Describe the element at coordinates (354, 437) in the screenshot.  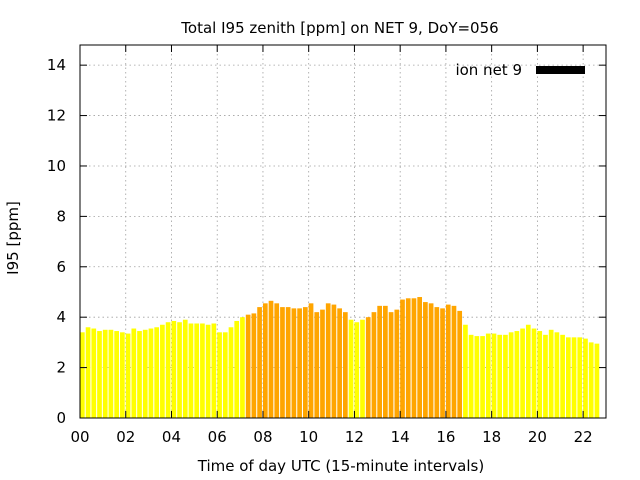
I see `x-tick-label: 12` at that location.